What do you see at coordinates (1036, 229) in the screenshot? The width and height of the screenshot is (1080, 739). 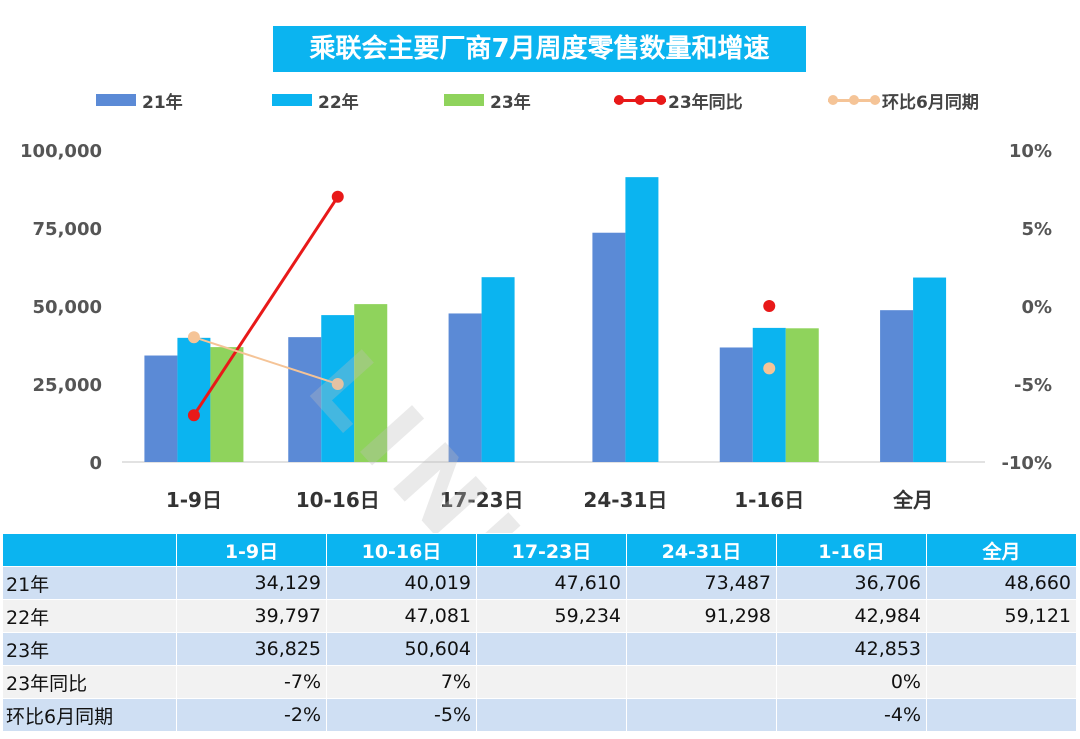 I see `y-right-tick-label: 5%` at bounding box center [1036, 229].